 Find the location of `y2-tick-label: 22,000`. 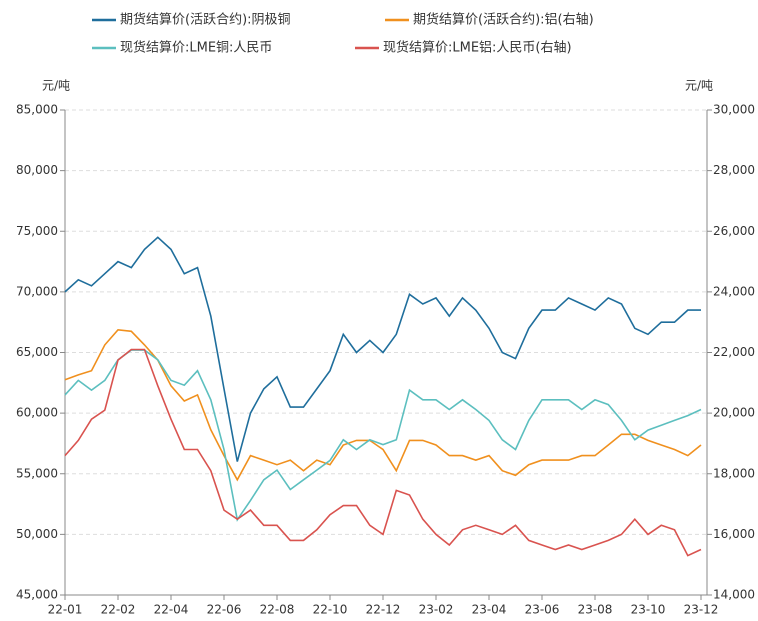

y2-tick-label: 22,000 is located at coordinates (734, 352).